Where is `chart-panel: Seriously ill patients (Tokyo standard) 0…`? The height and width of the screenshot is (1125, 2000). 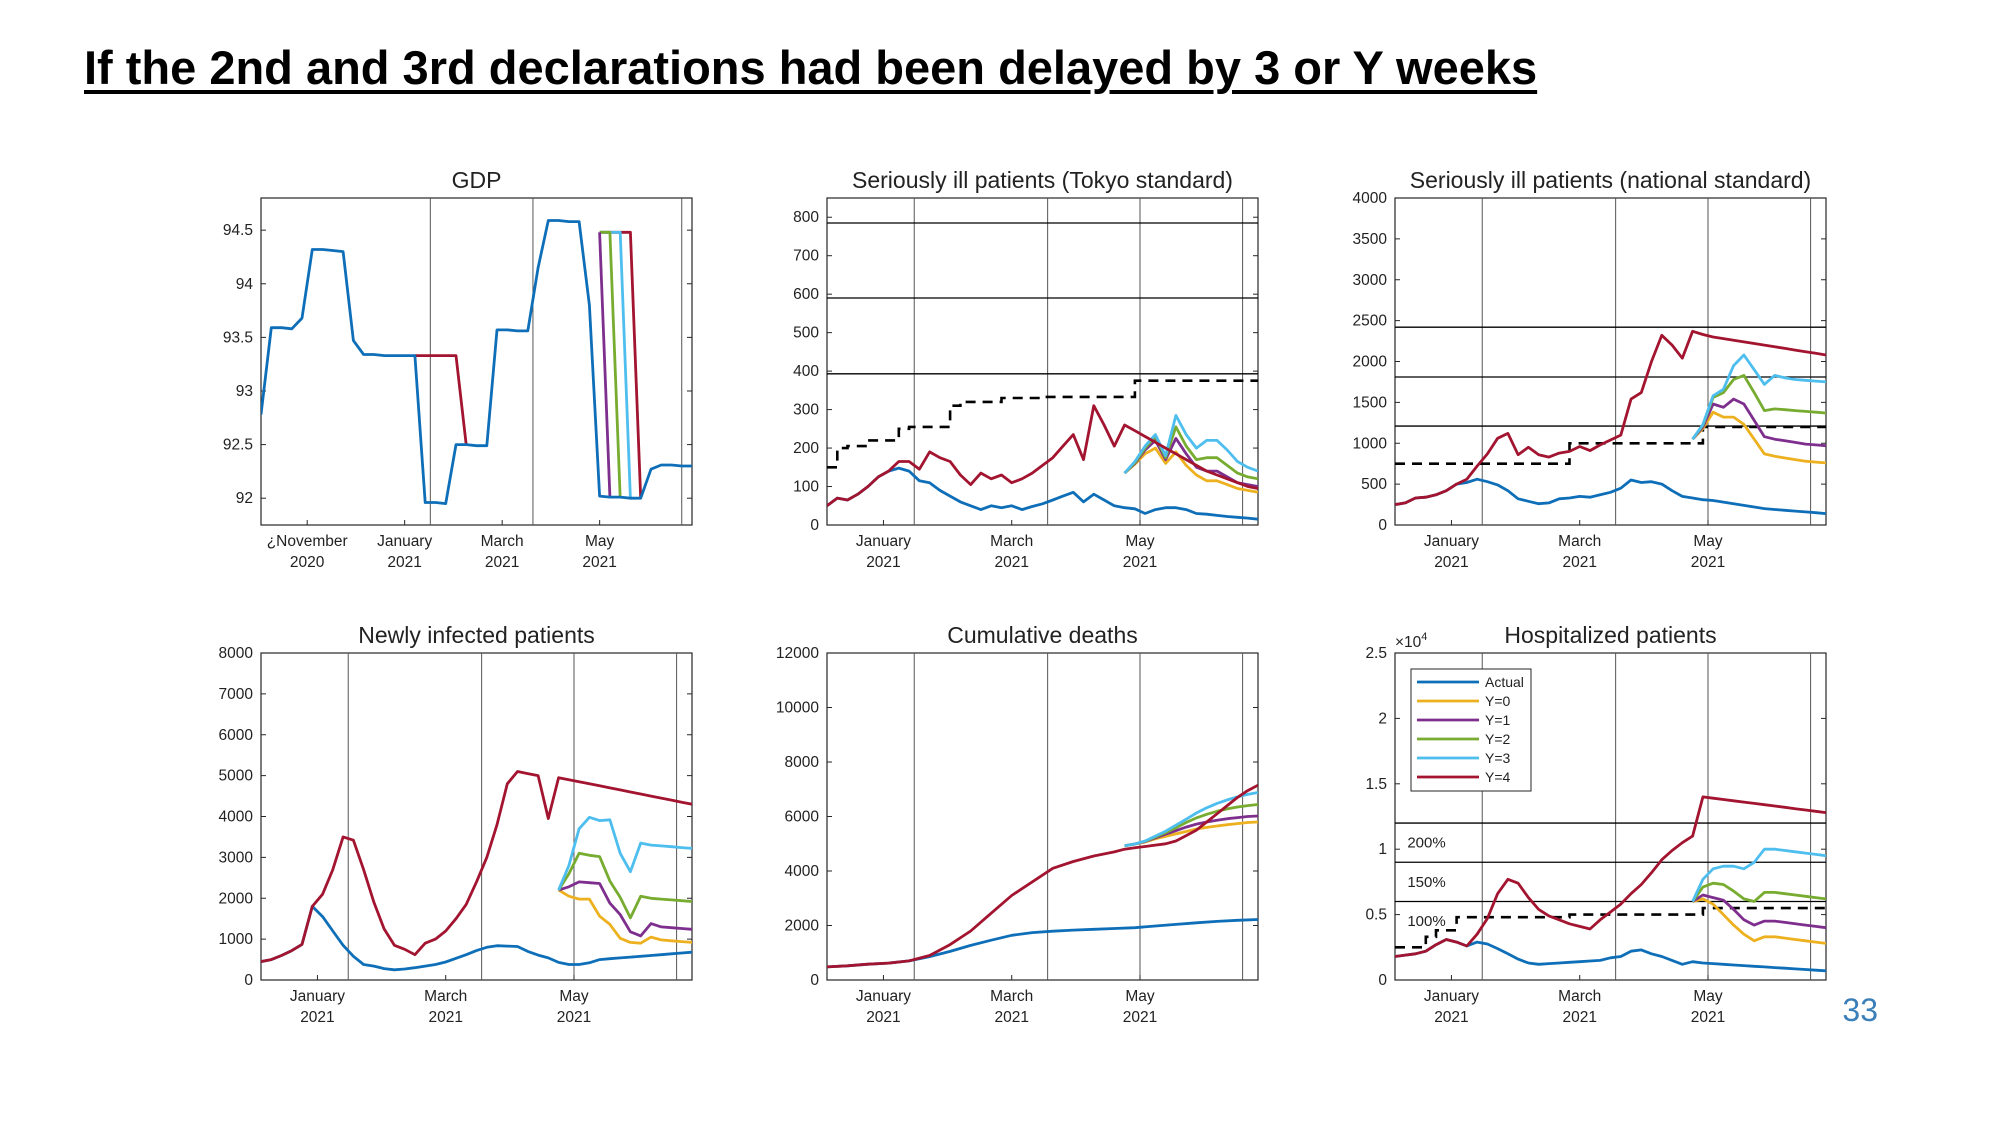
chart-panel: Seriously ill patients (Tokyo standard) 0… is located at coordinates (1026, 369).